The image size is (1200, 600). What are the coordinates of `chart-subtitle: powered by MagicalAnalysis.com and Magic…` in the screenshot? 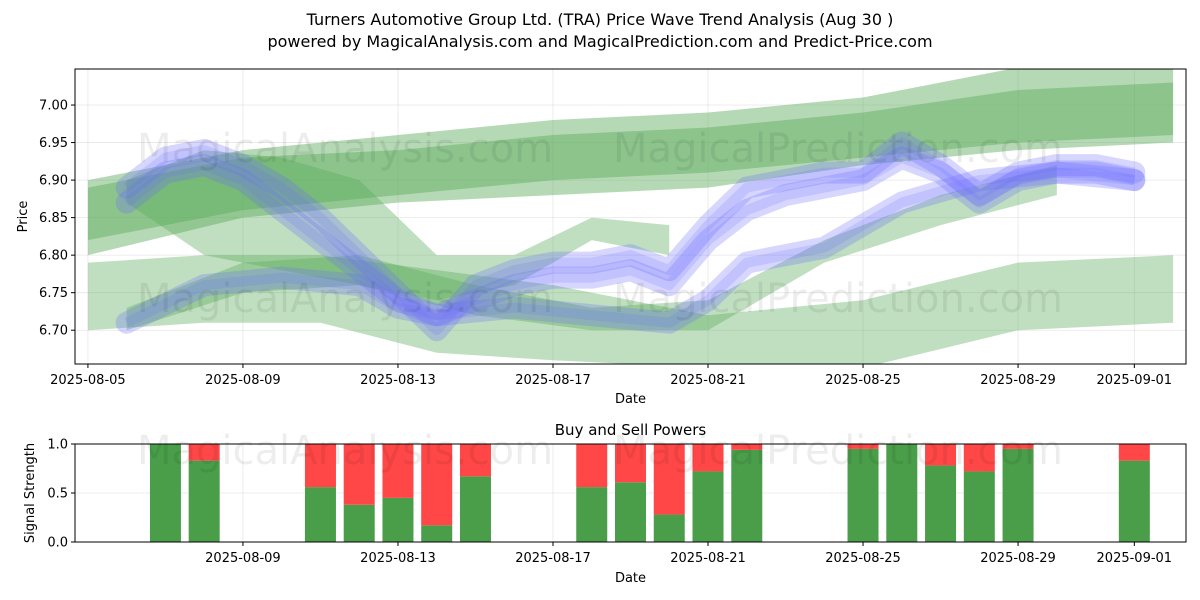 It's located at (600, 41).